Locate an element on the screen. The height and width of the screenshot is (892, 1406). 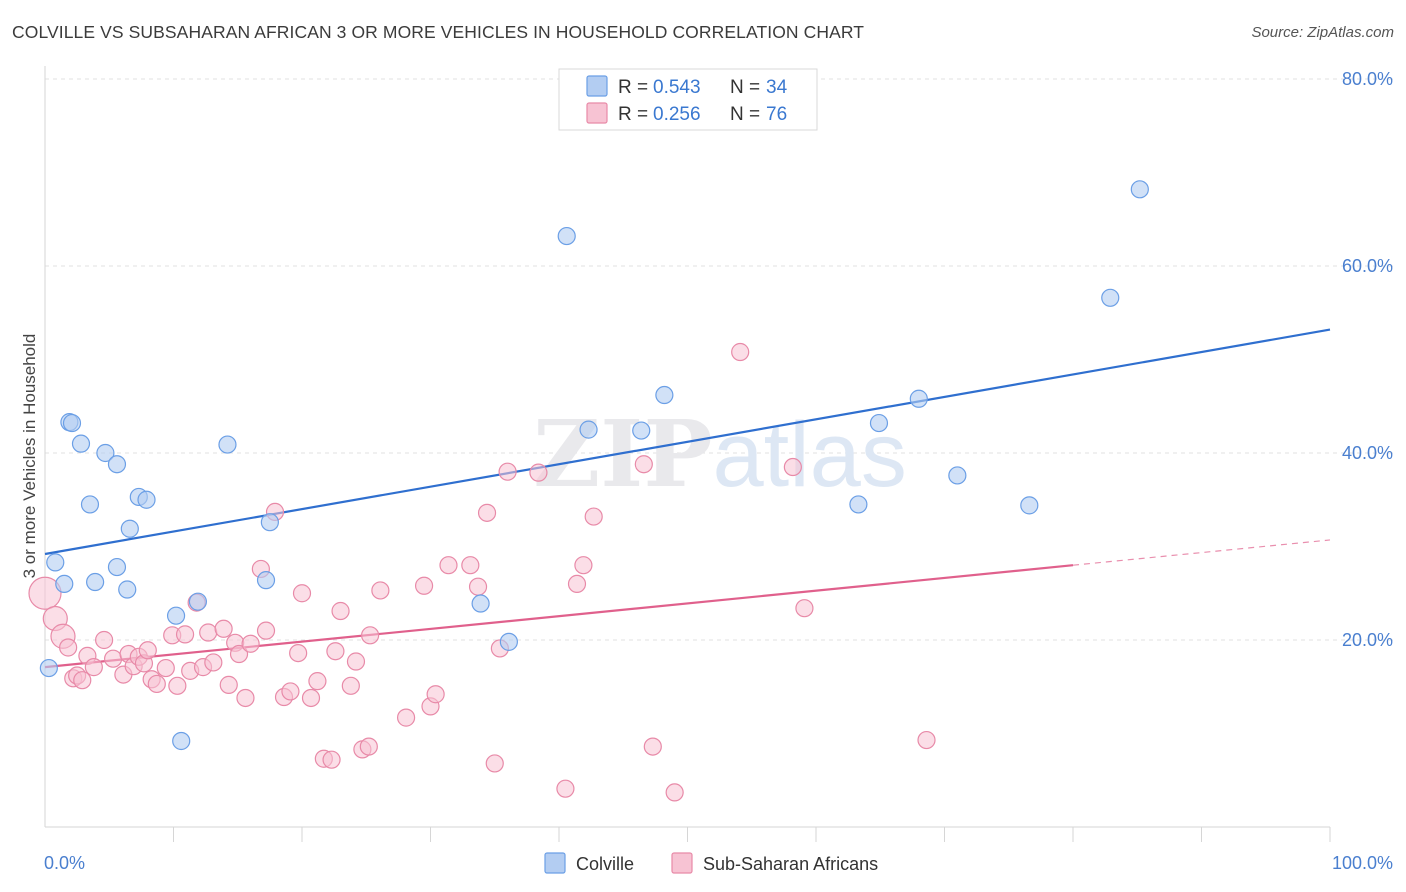
chart-source: Source: ZipAtlas.com is located at coordinates (1322, 32).